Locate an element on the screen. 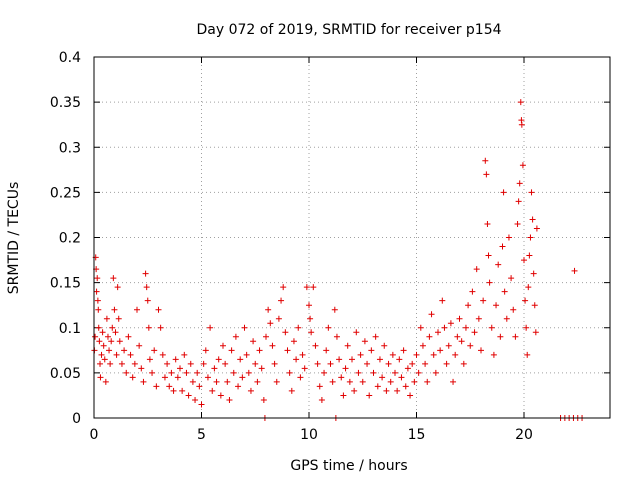  y-axis-label: SRMTID / TECUs is located at coordinates (14, 238).